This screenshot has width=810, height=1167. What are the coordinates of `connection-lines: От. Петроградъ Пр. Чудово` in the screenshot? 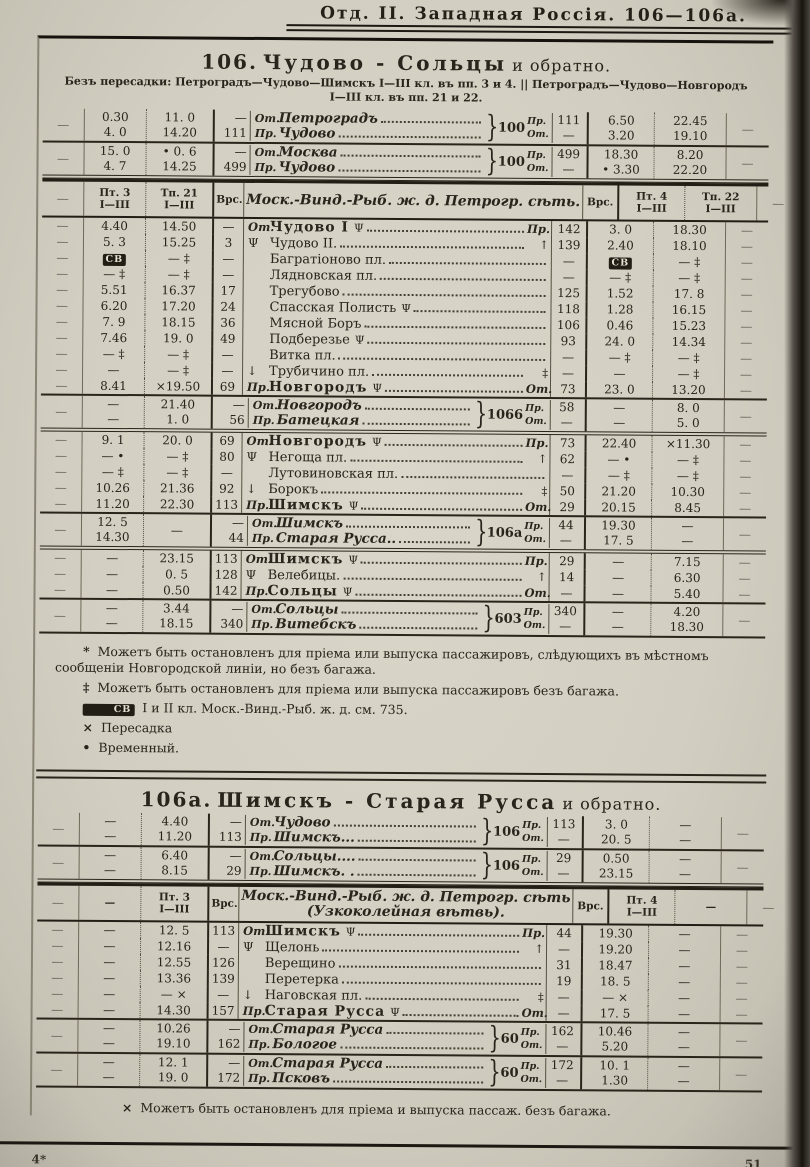 It's located at (367, 126).